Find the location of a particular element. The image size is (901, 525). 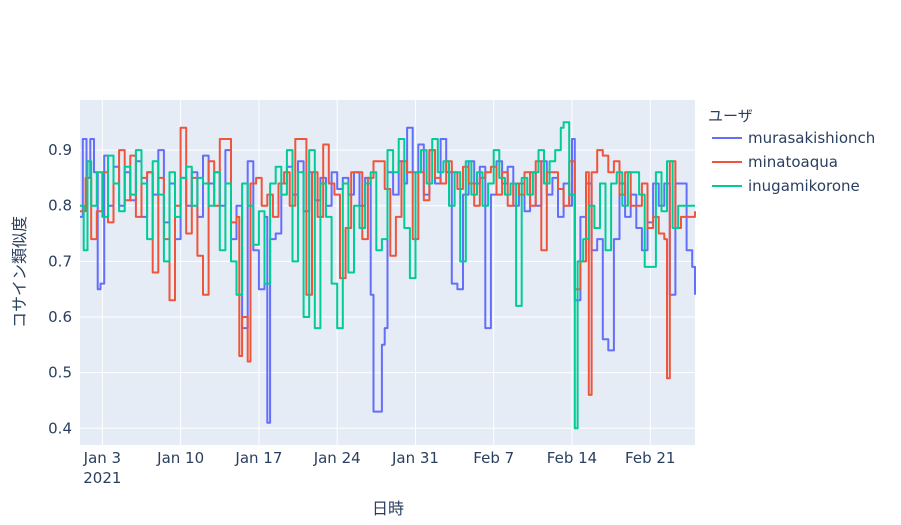

x-tick-label: Feb 21 is located at coordinates (650, 458).